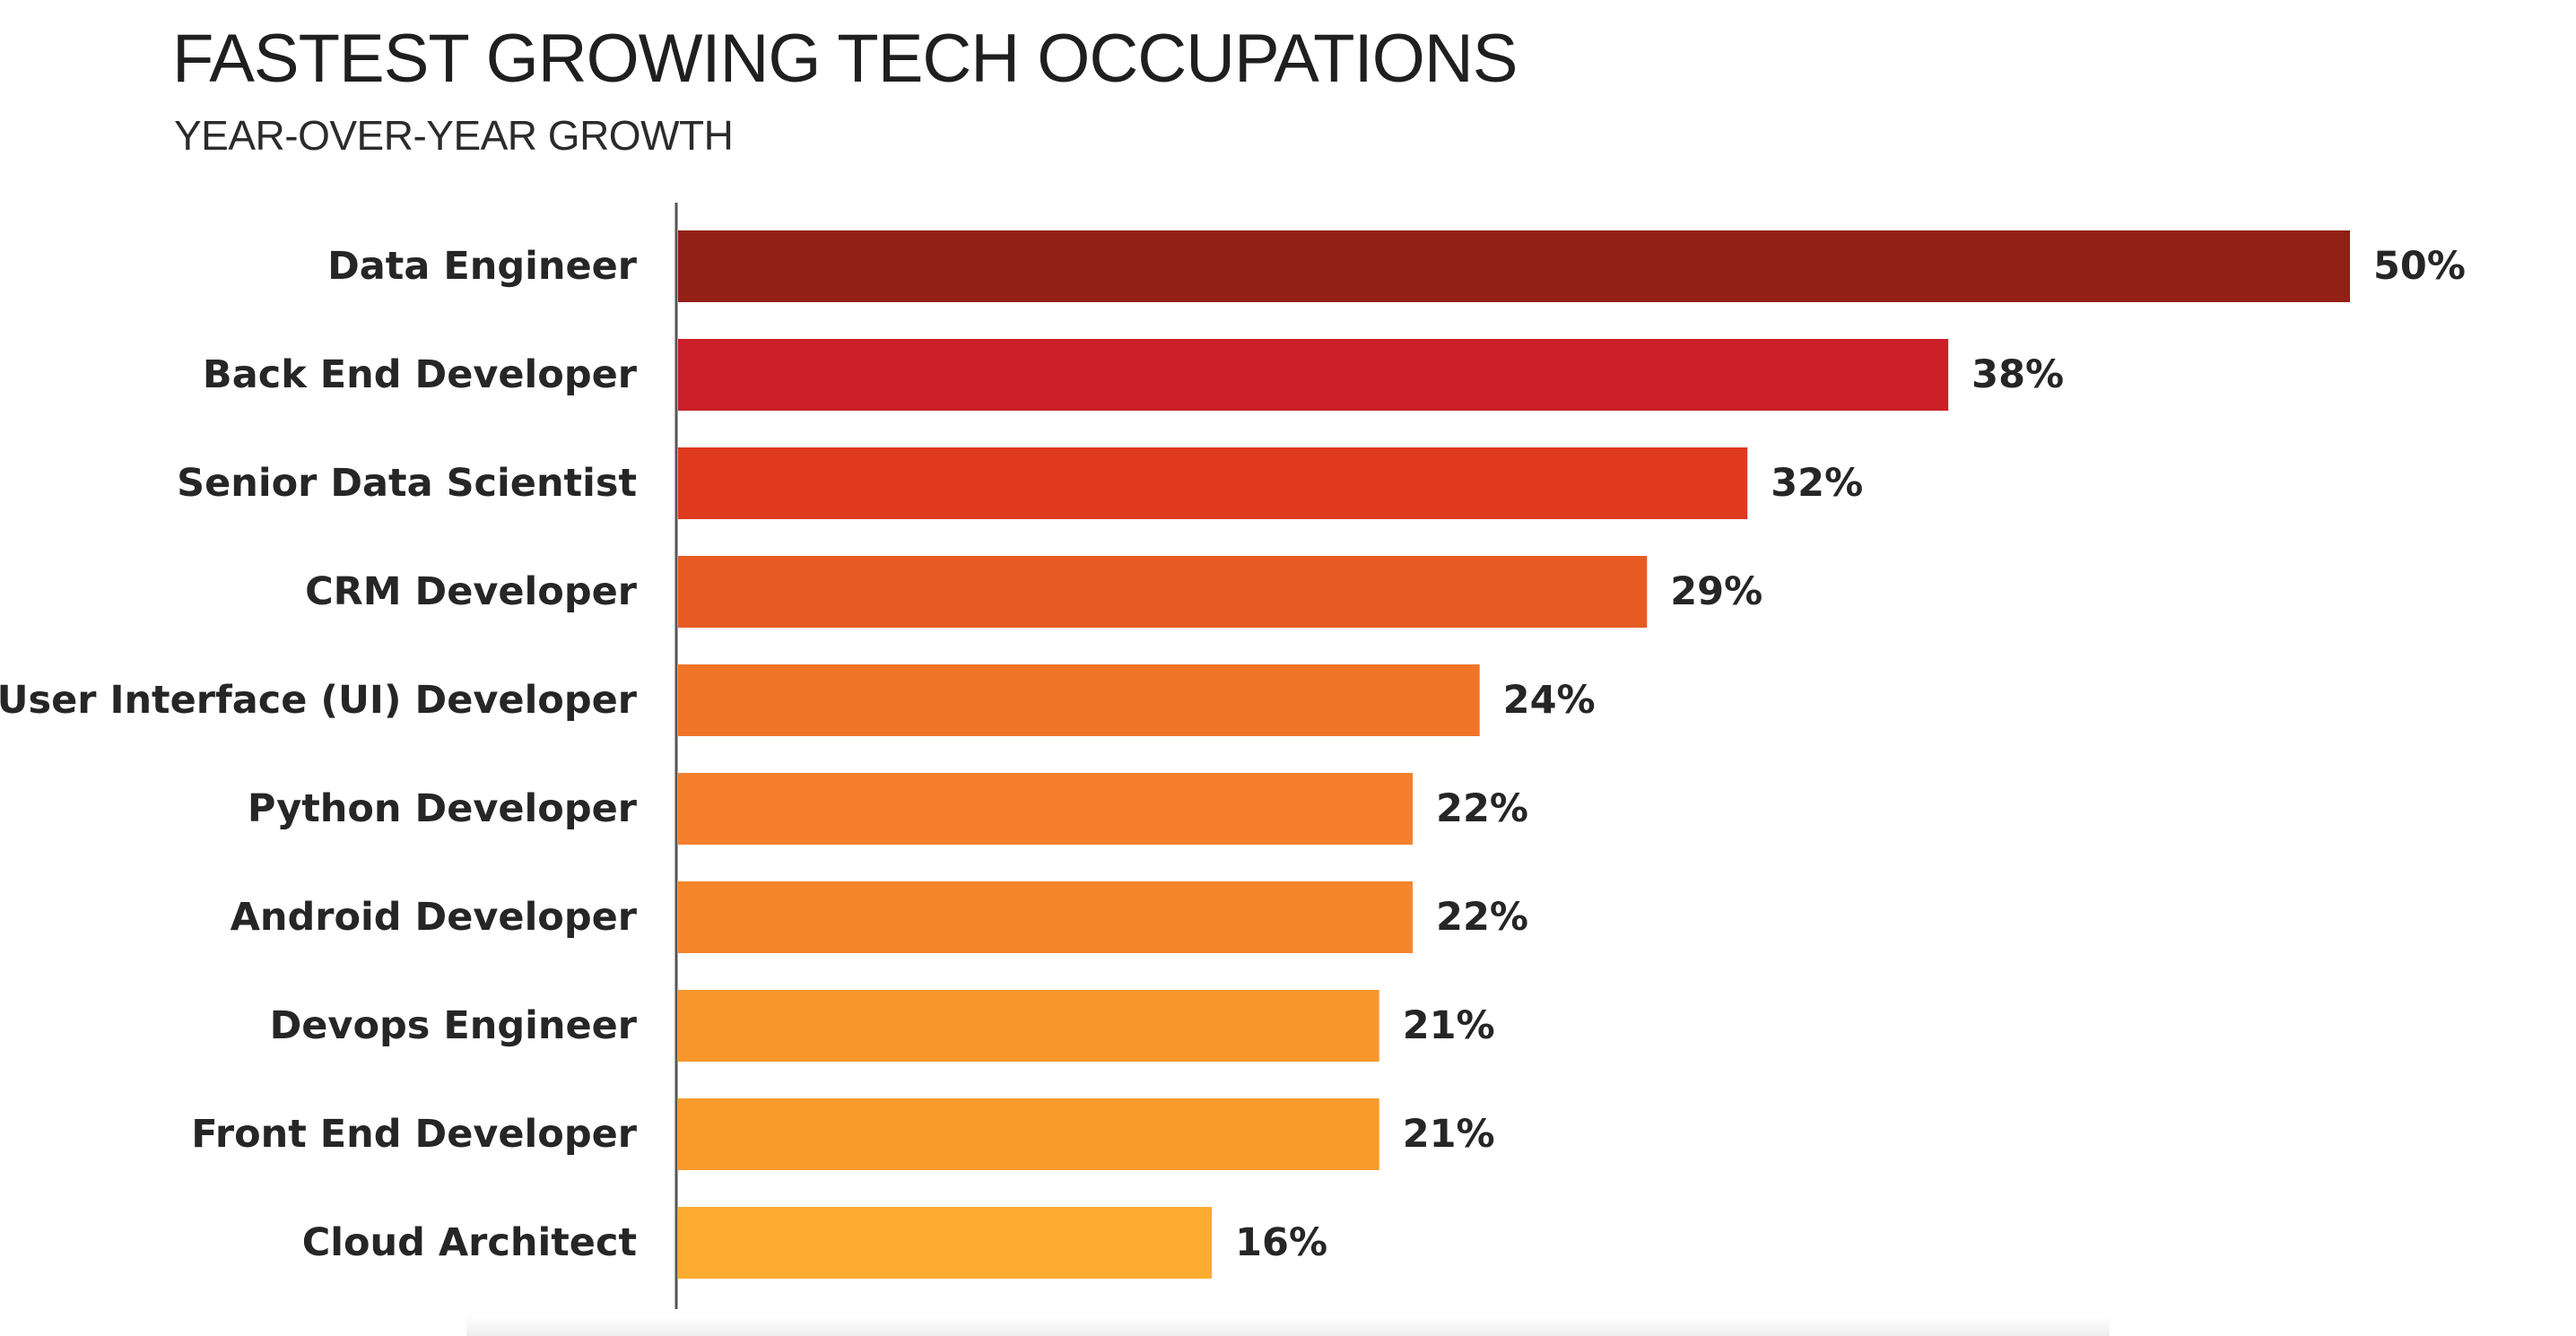  I want to click on category-label: Back End Developer, so click(420, 374).